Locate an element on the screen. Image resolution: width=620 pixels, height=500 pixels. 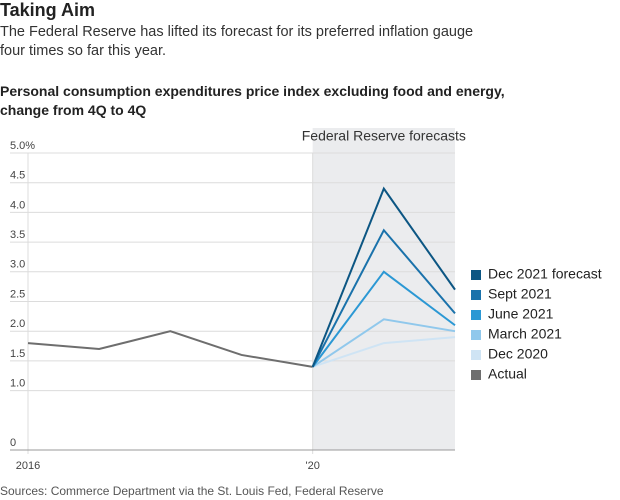
y-tick-label: 0 is located at coordinates (13, 443).